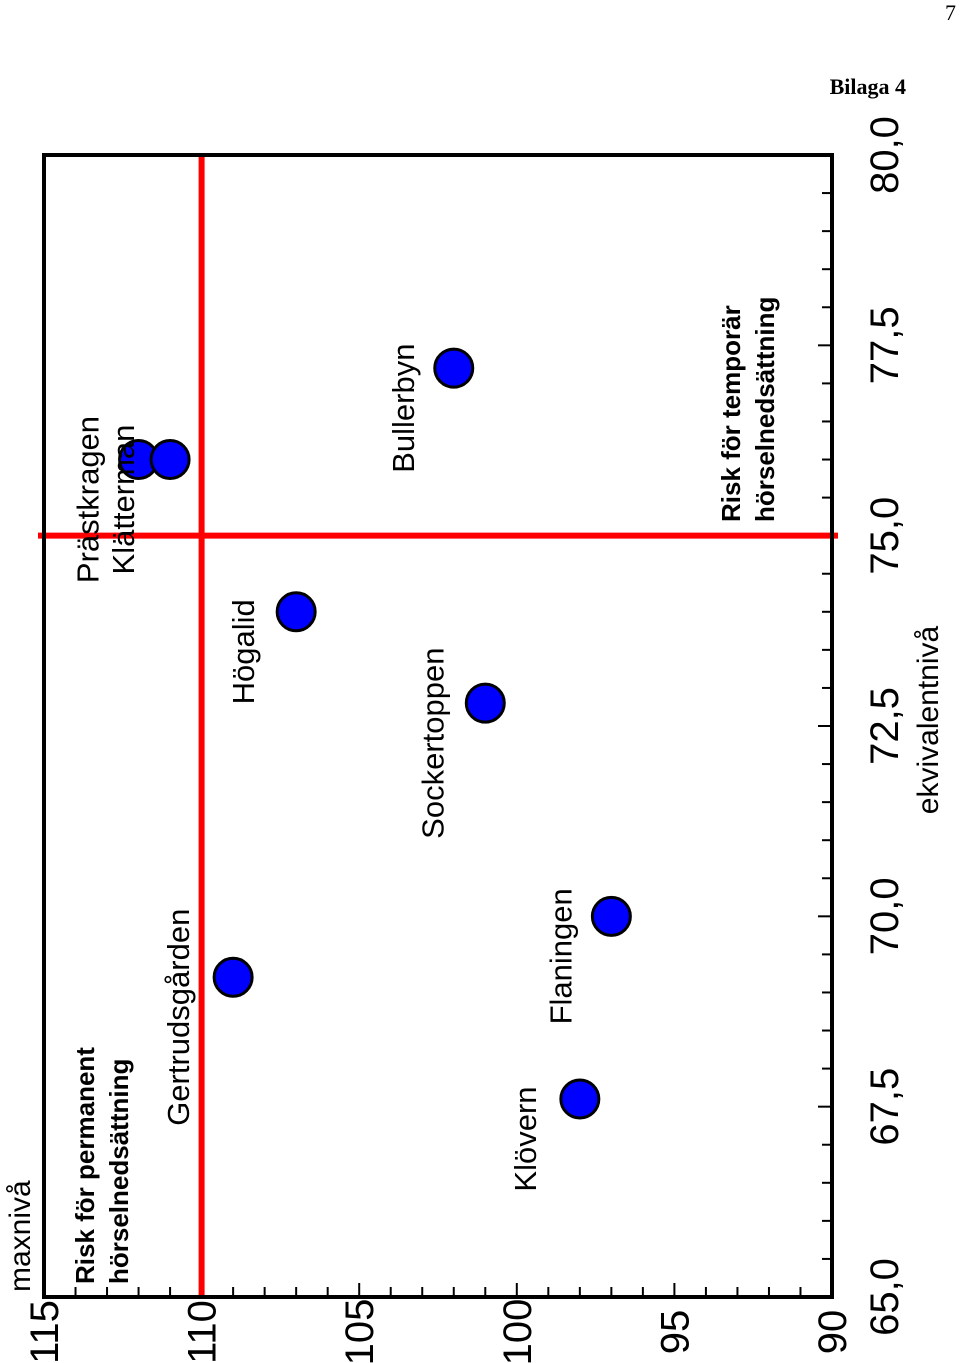 The width and height of the screenshot is (960, 1363). What do you see at coordinates (403, 408) in the screenshot?
I see `point-label: Bullerbyn` at bounding box center [403, 408].